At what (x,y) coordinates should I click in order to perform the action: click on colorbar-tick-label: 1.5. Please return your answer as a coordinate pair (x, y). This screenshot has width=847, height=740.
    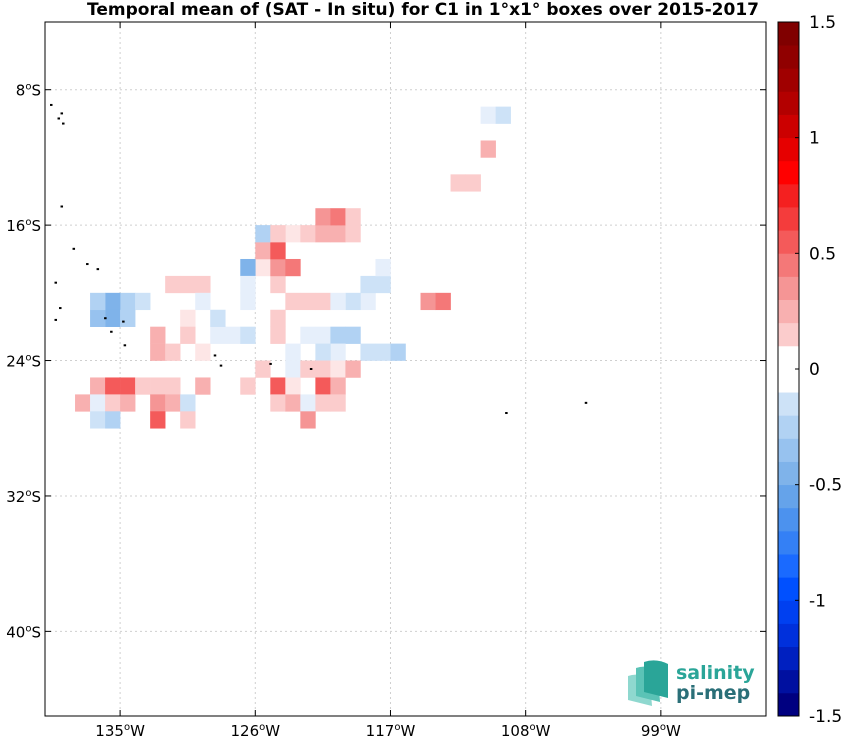
    Looking at the image, I should click on (822, 23).